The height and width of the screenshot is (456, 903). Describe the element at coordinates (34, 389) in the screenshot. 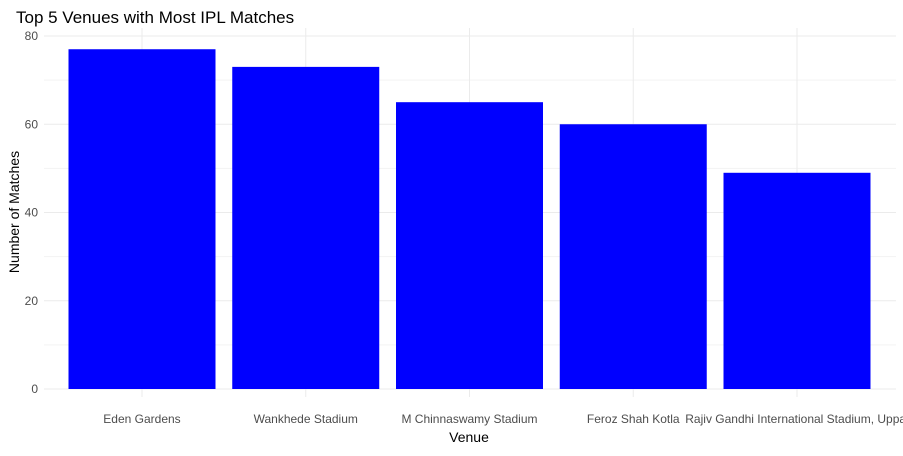

I see `y-tick-label: 0` at that location.